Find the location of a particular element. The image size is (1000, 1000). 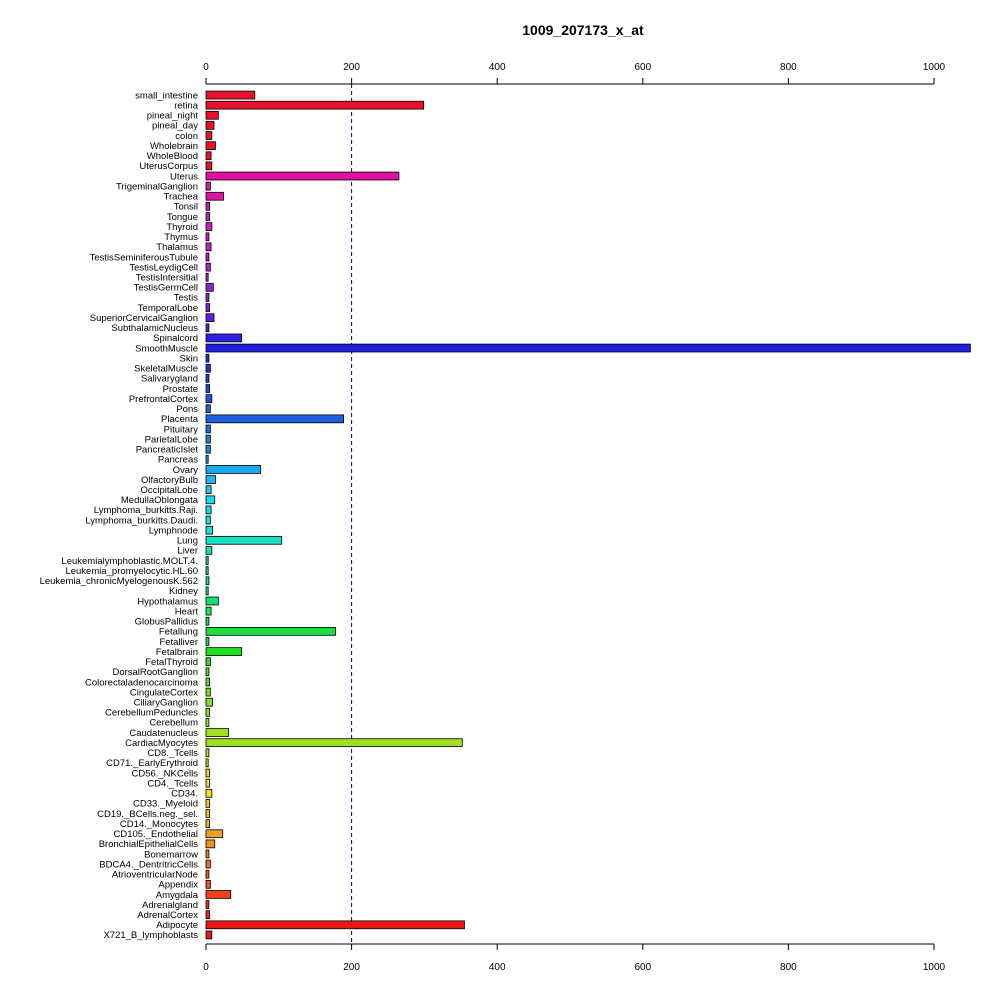

category-label: Salivarygland is located at coordinates (169, 379).